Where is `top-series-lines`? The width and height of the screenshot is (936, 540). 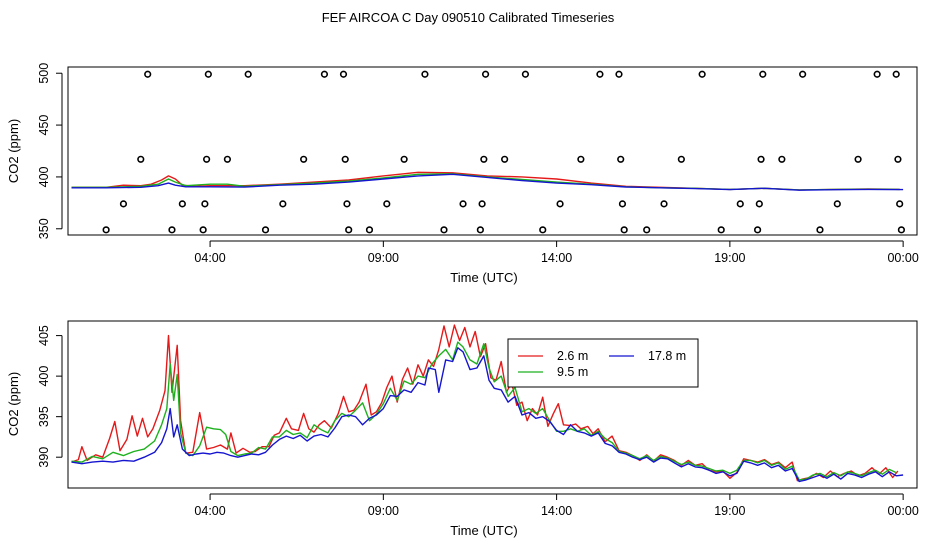
top-series-lines is located at coordinates (487, 181).